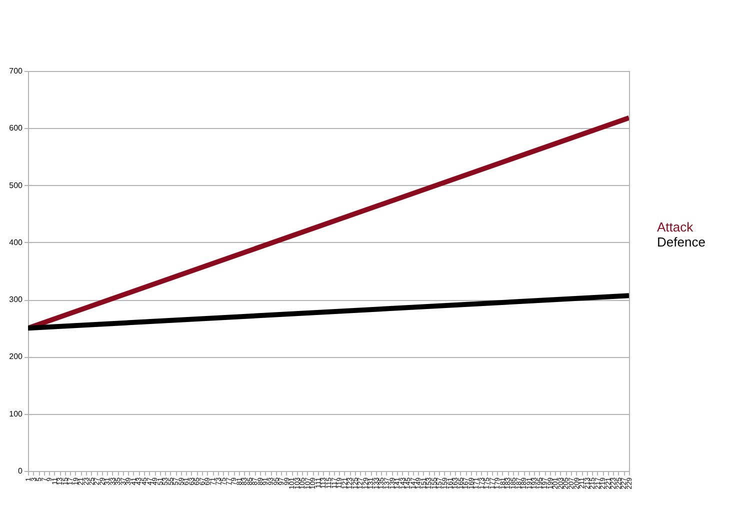 The width and height of the screenshot is (751, 512). I want to click on y-tick-label: 500, so click(16, 185).